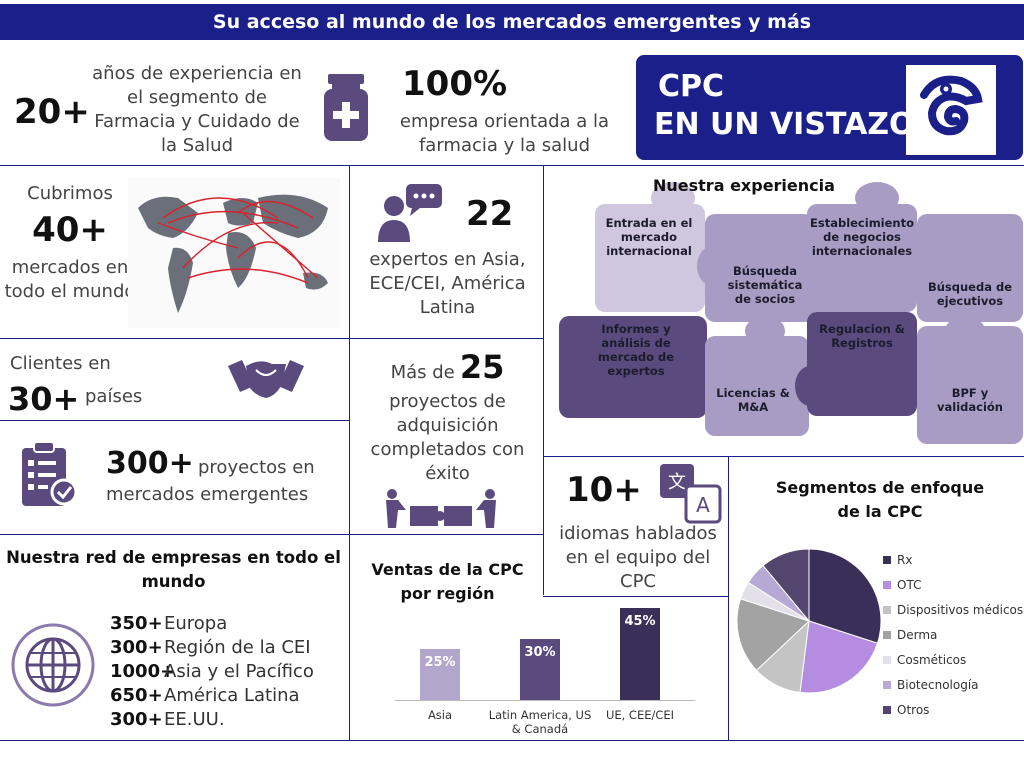  Describe the element at coordinates (638, 557) in the screenshot. I see `languages-text: idiomas hablados en el equipo del CPC` at that location.